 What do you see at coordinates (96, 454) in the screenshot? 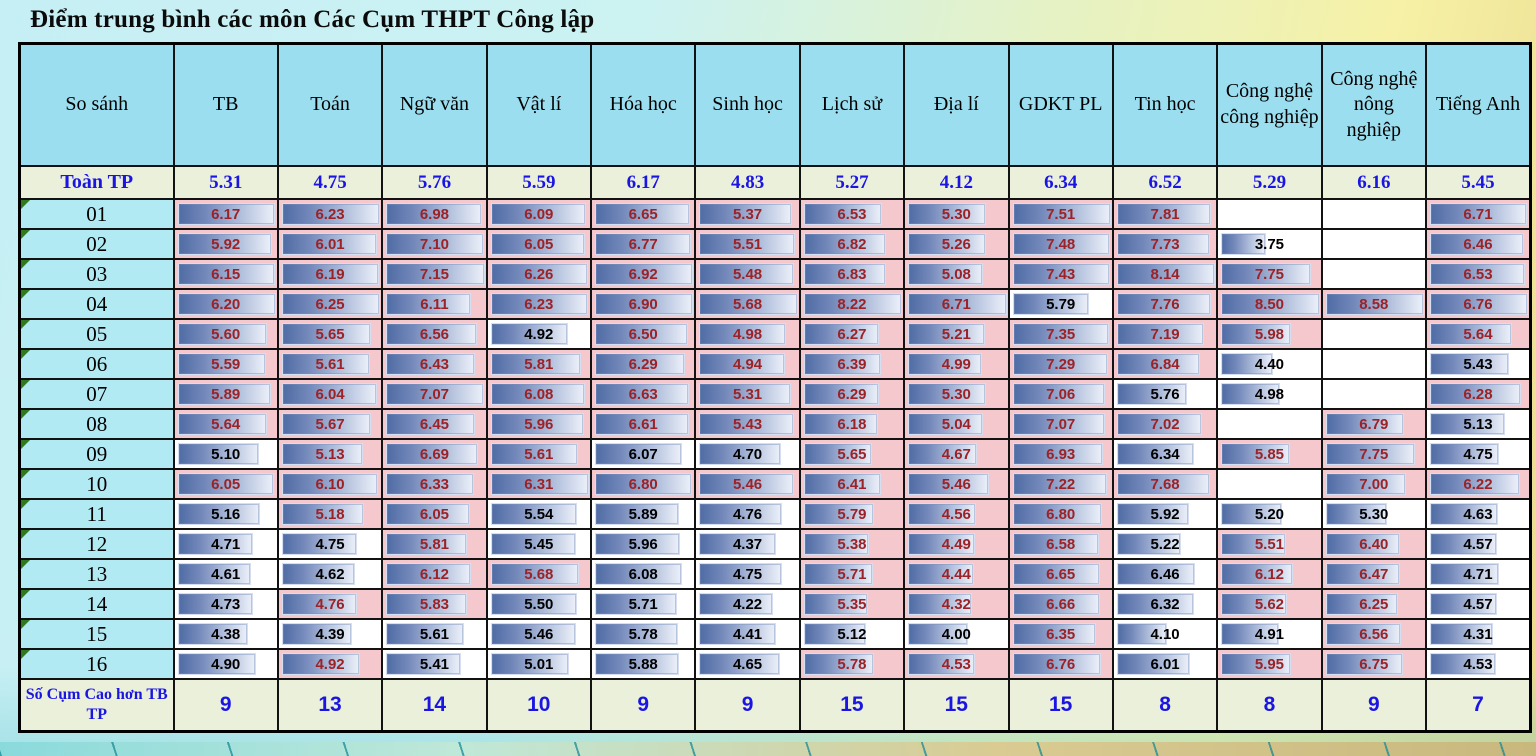
I see `cluster-row-label: 09` at bounding box center [96, 454].